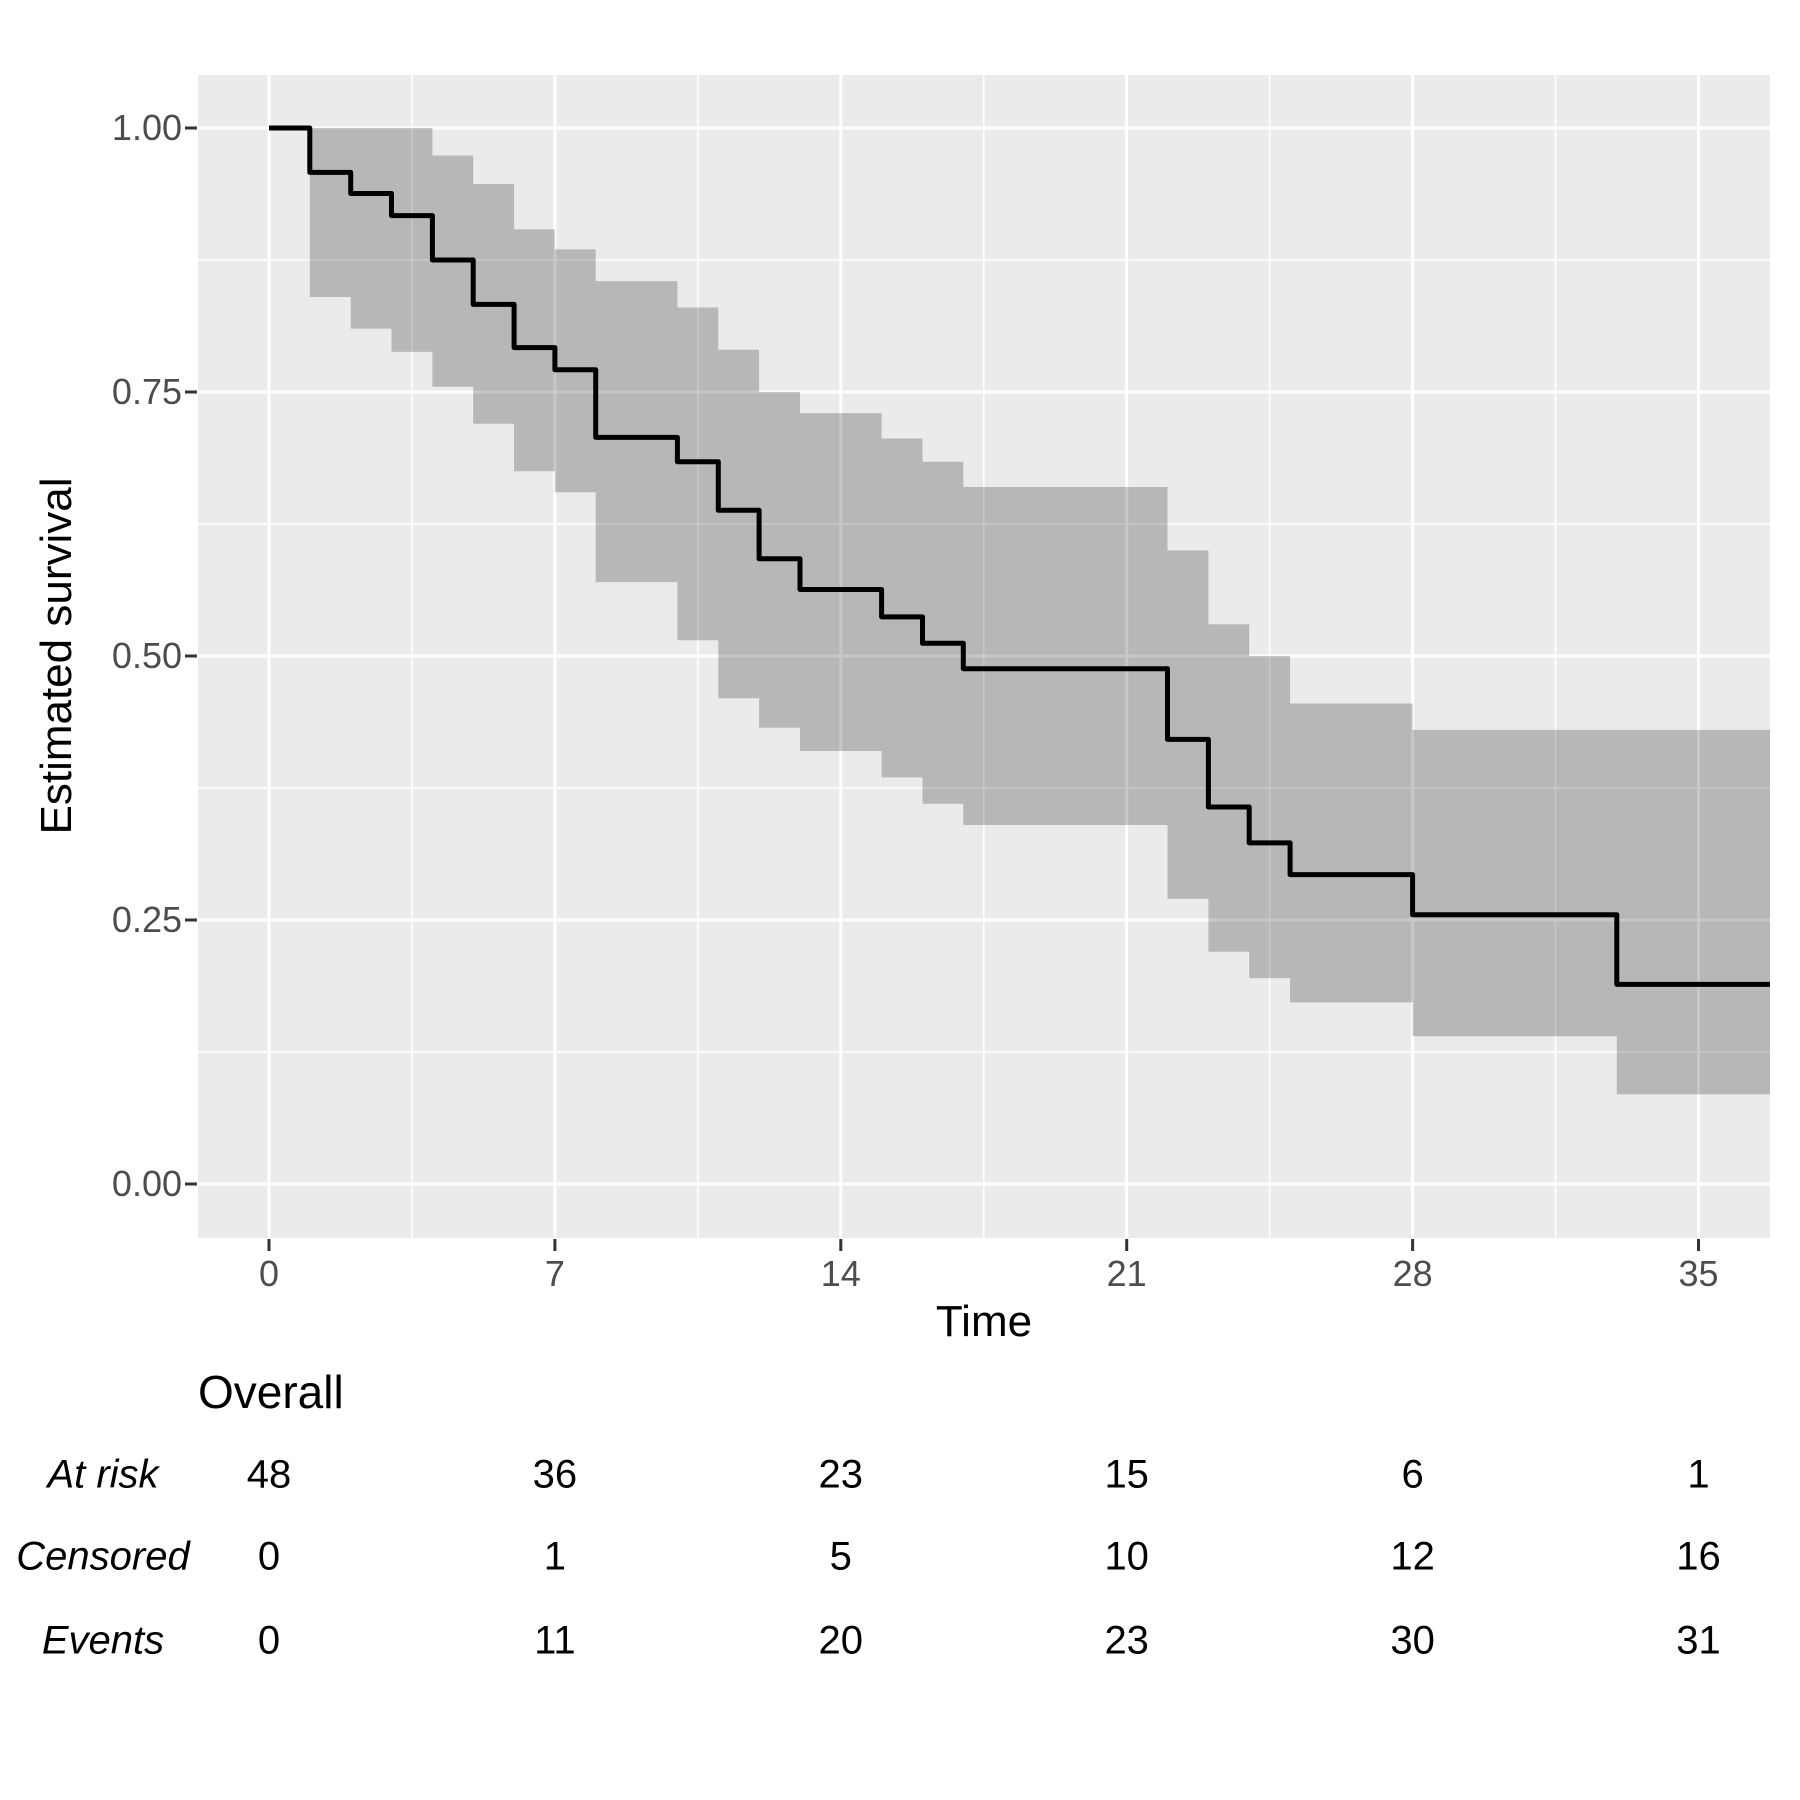 The width and height of the screenshot is (1800, 1800). Describe the element at coordinates (841, 1640) in the screenshot. I see `risk-table-cell: 20` at that location.